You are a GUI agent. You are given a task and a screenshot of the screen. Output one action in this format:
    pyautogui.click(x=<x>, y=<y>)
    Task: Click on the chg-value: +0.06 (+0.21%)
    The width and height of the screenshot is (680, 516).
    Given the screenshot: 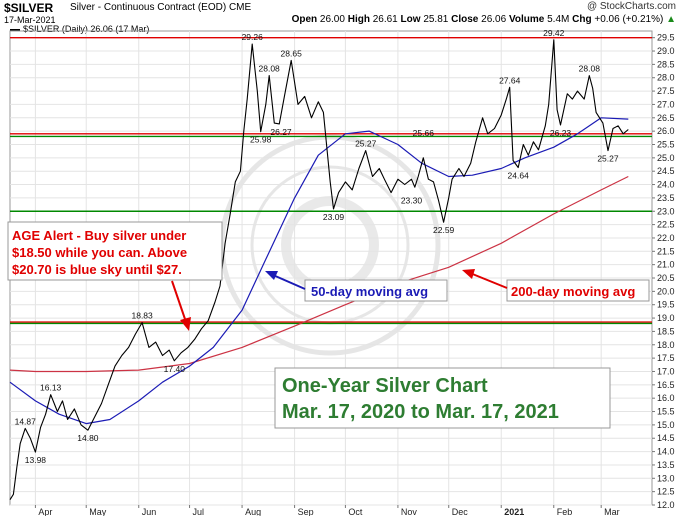 What is the action you would take?
    pyautogui.click(x=629, y=19)
    